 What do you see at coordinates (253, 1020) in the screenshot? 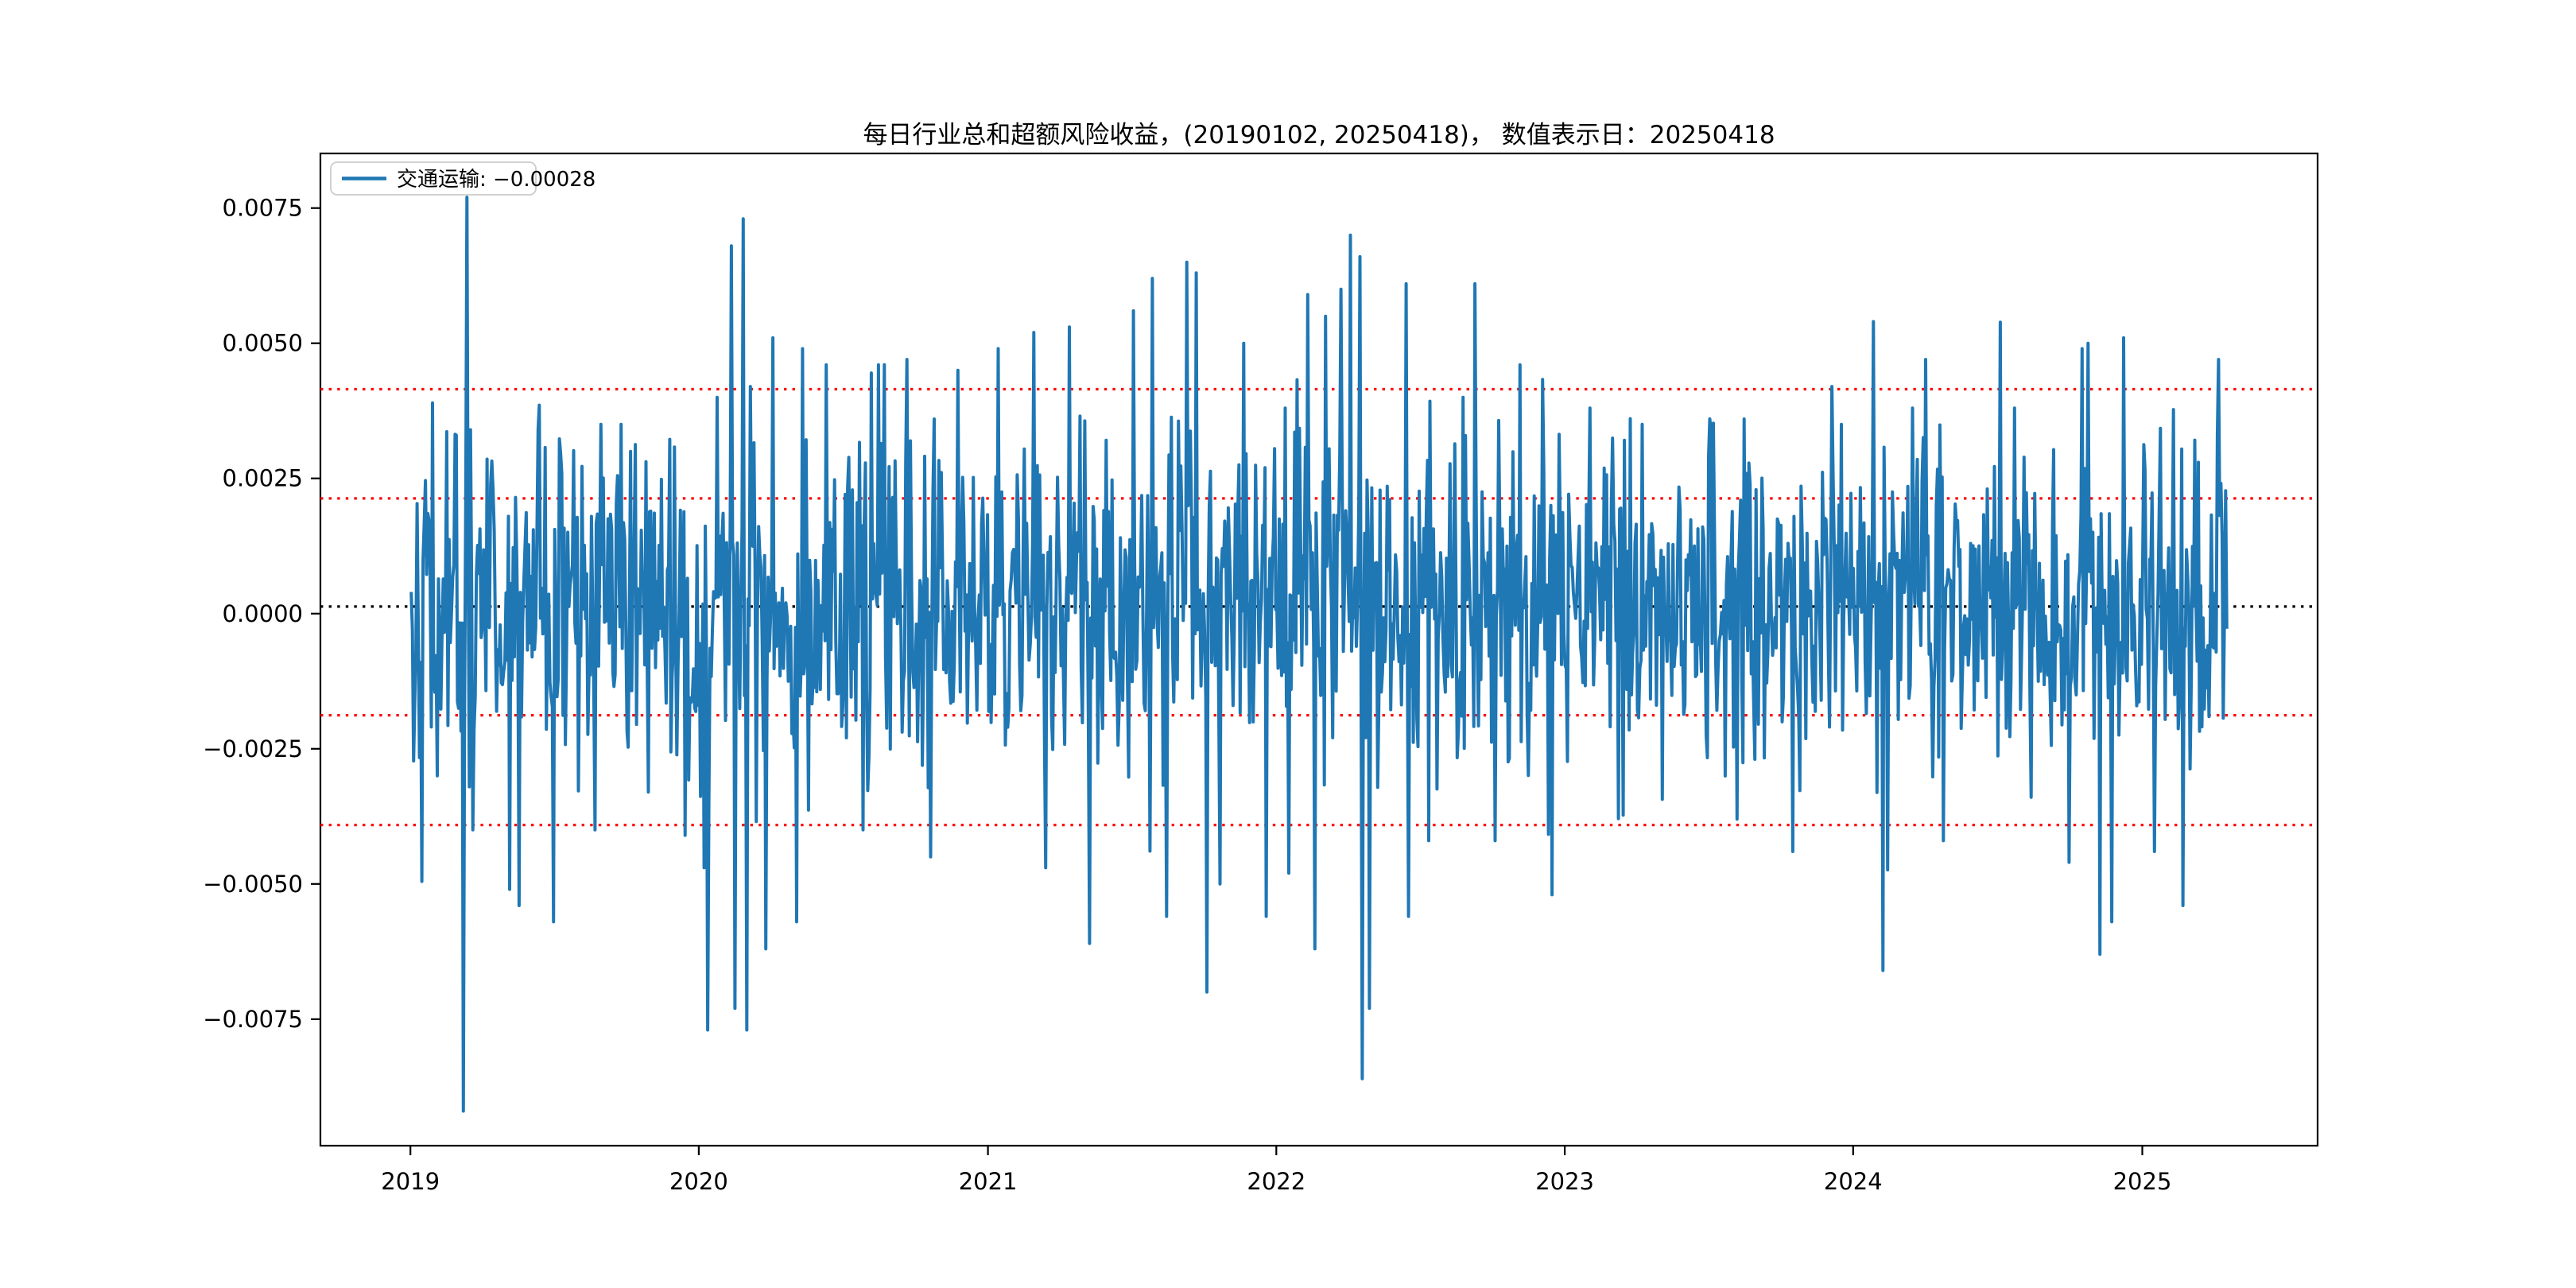
I see `y-tick-label: −0.0075` at bounding box center [253, 1020].